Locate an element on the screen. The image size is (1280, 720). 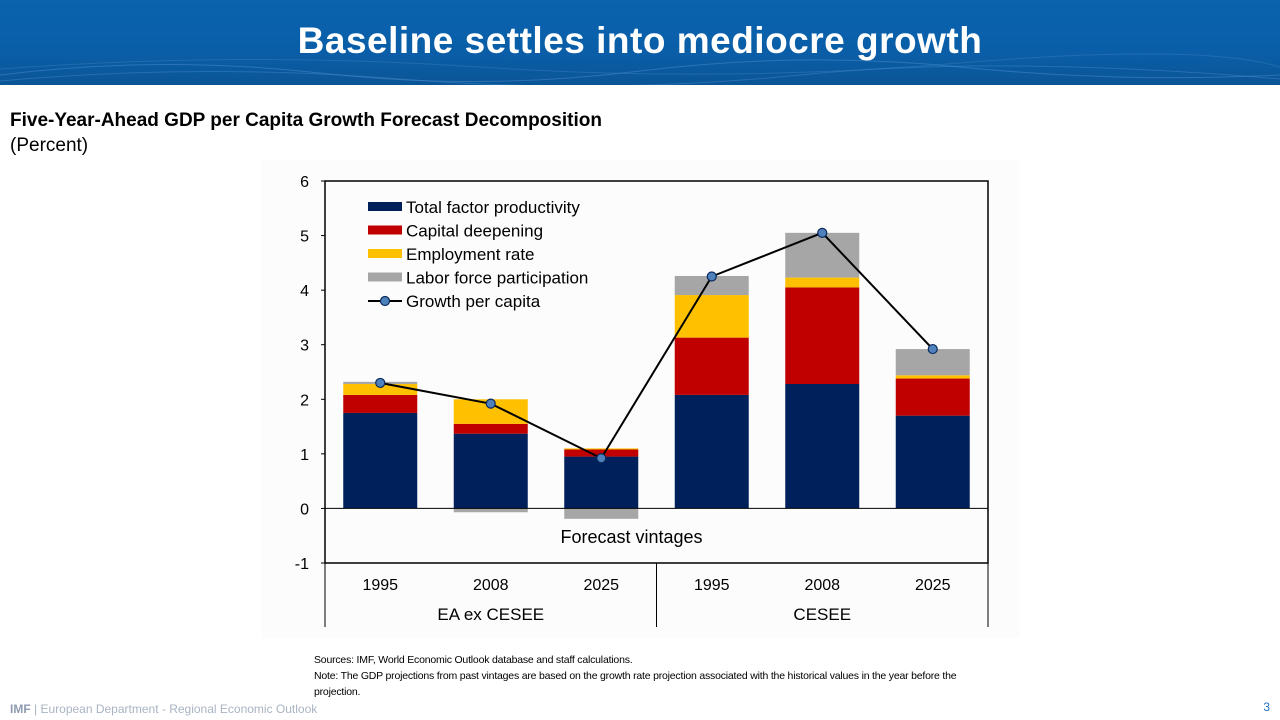
y-tick-label: 1 is located at coordinates (304, 455).